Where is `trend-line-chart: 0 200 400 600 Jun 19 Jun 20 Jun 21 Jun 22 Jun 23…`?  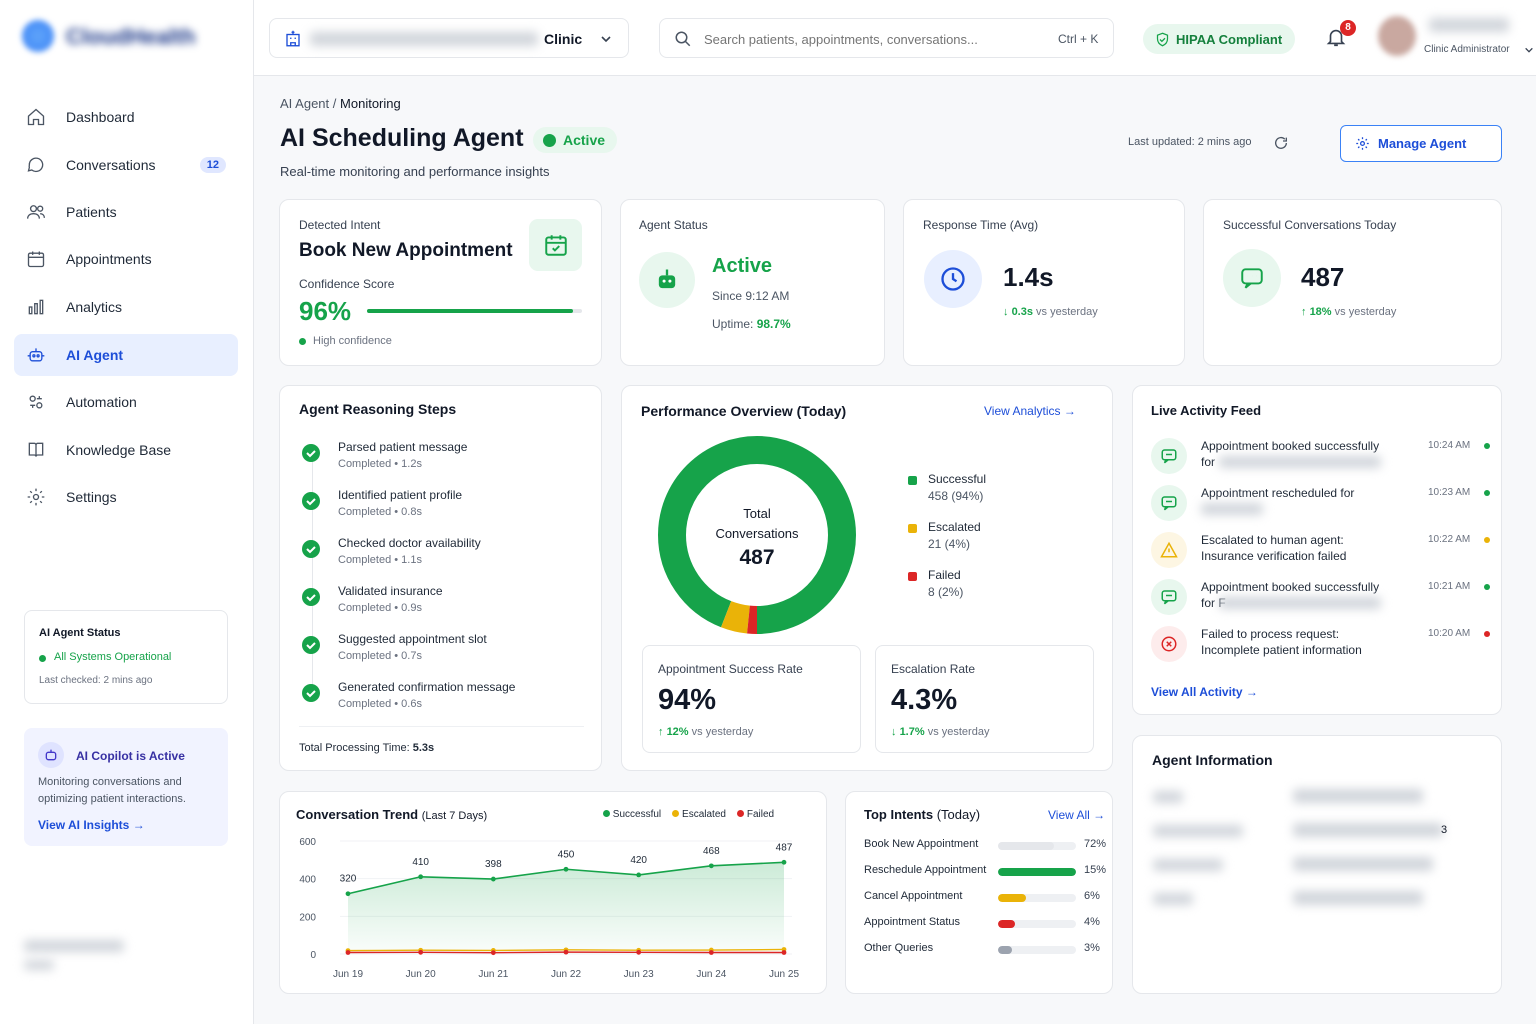
trend-line-chart: 0 200 400 600 Jun 19 Jun 20 Jun 21 Jun 22 Jun 23… is located at coordinates (549, 908).